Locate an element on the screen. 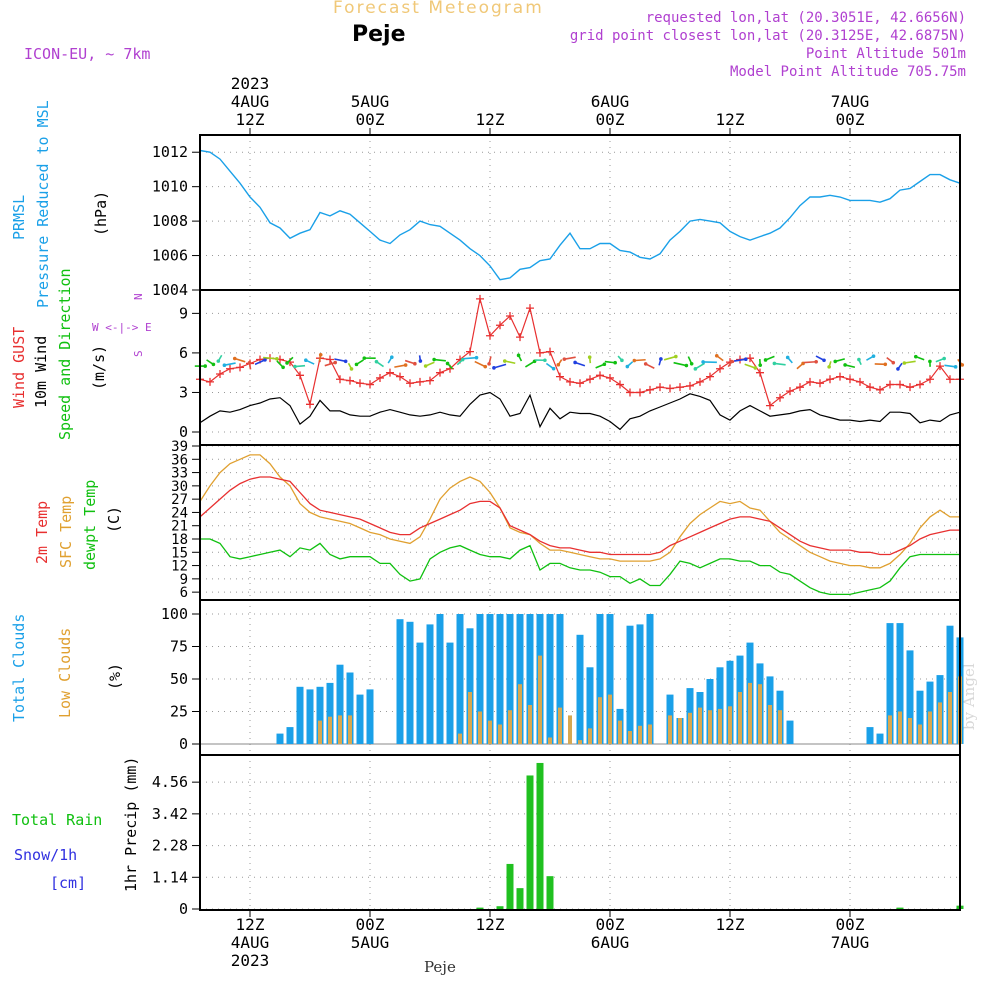  ytick-label-clouds: 75 is located at coordinates (179, 647).